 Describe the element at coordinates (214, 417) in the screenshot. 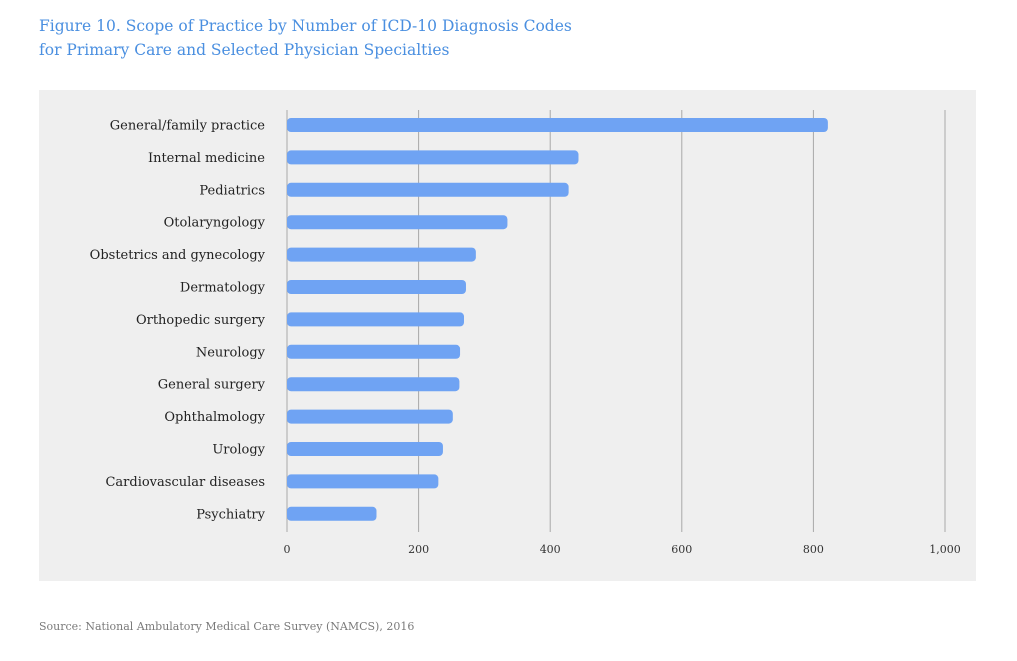

I see `category-label-ophthalmology: Ophthalmology` at that location.